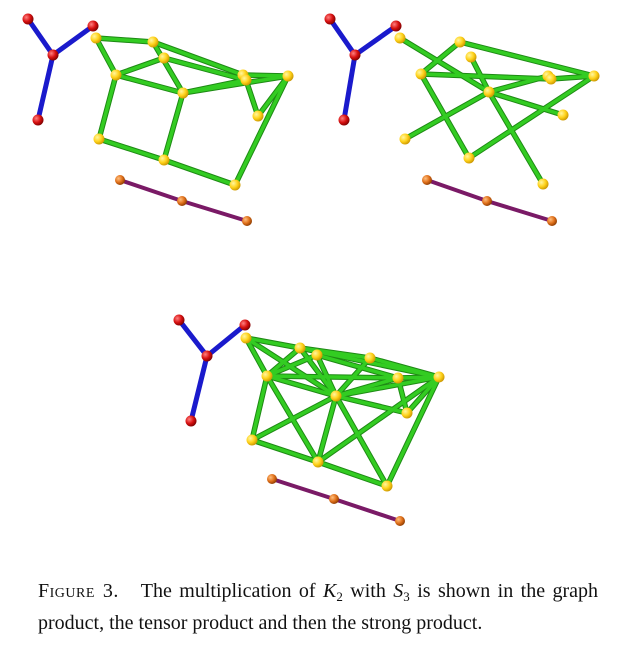 This screenshot has width=629, height=668. I want to click on graph-product-panel, so click(158, 119).